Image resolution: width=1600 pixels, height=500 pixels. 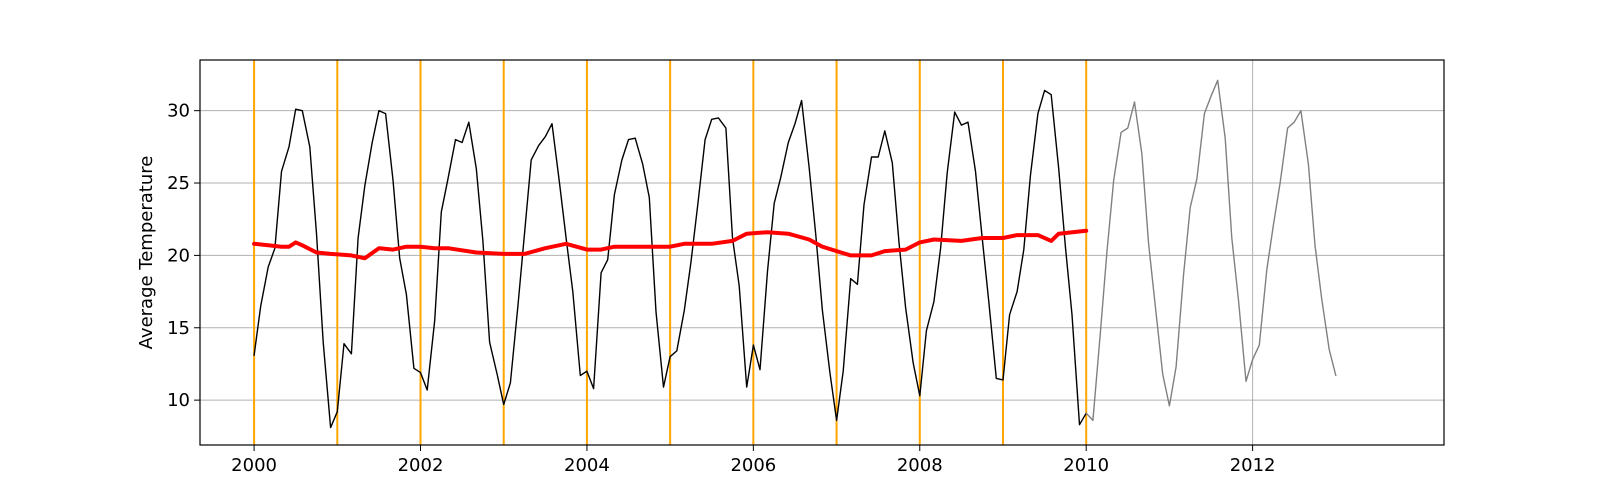 What do you see at coordinates (587, 465) in the screenshot?
I see `x-tick-label: 2004` at bounding box center [587, 465].